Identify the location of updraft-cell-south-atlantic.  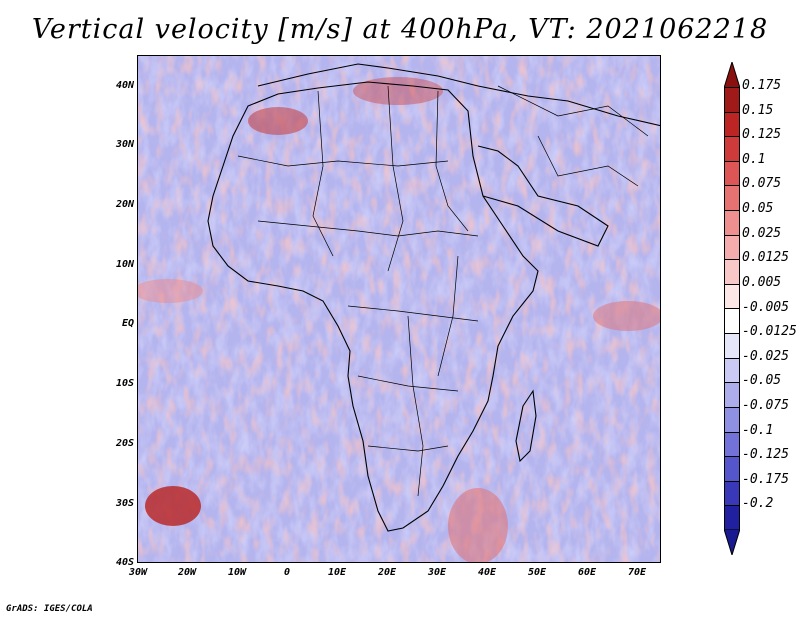
(173, 506).